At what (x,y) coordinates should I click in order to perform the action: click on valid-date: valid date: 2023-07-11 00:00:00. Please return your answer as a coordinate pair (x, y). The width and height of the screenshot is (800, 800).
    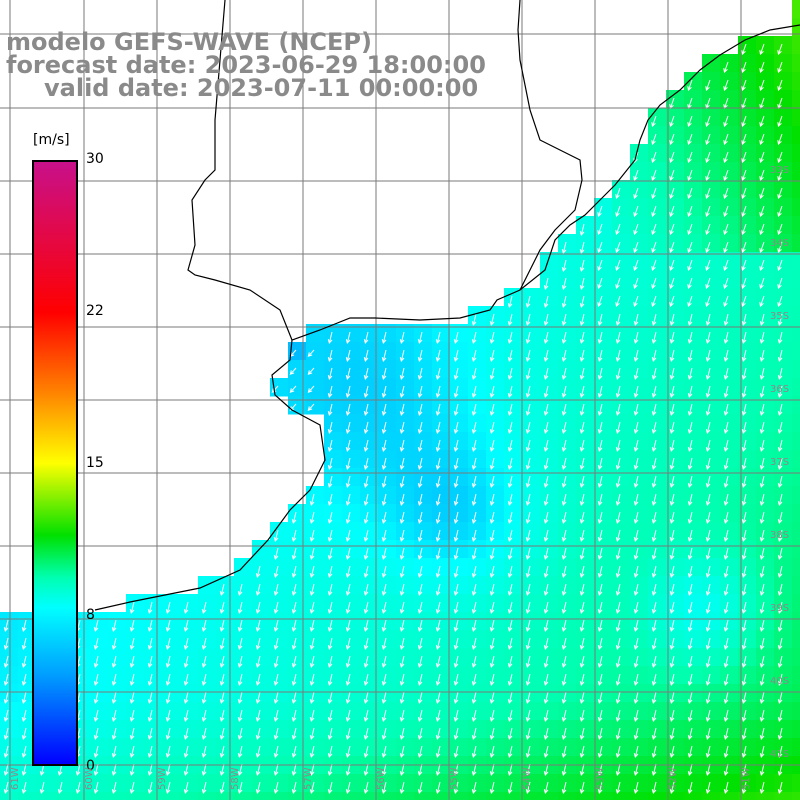
    Looking at the image, I should click on (261, 88).